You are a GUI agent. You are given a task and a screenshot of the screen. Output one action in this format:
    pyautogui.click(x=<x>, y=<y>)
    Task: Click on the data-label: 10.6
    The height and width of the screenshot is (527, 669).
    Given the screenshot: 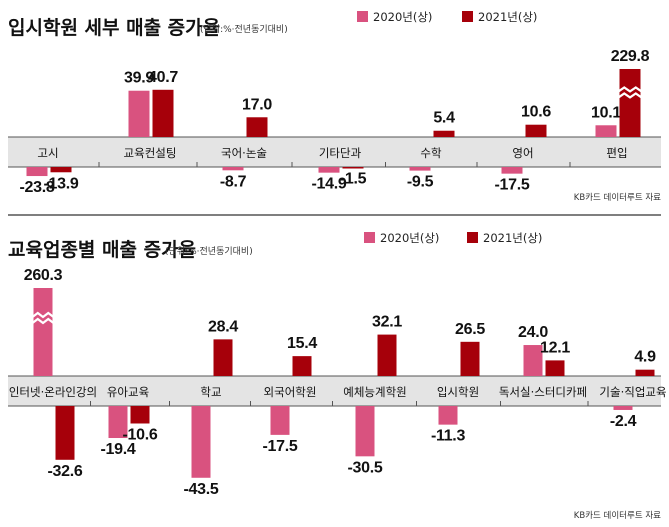 What is the action you would take?
    pyautogui.click(x=536, y=112)
    